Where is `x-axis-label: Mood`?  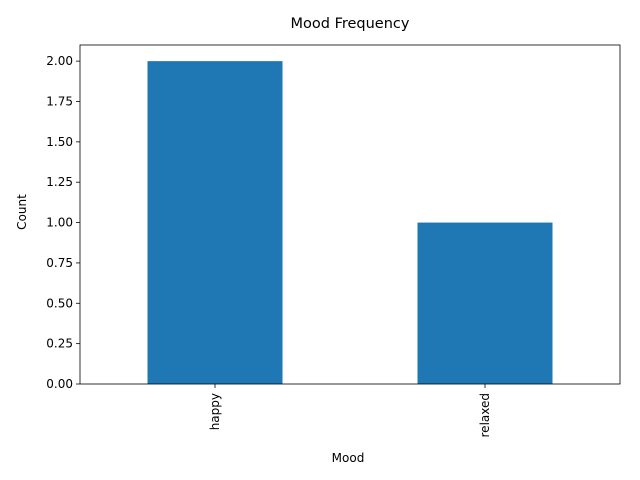
x-axis-label: Mood is located at coordinates (348, 458).